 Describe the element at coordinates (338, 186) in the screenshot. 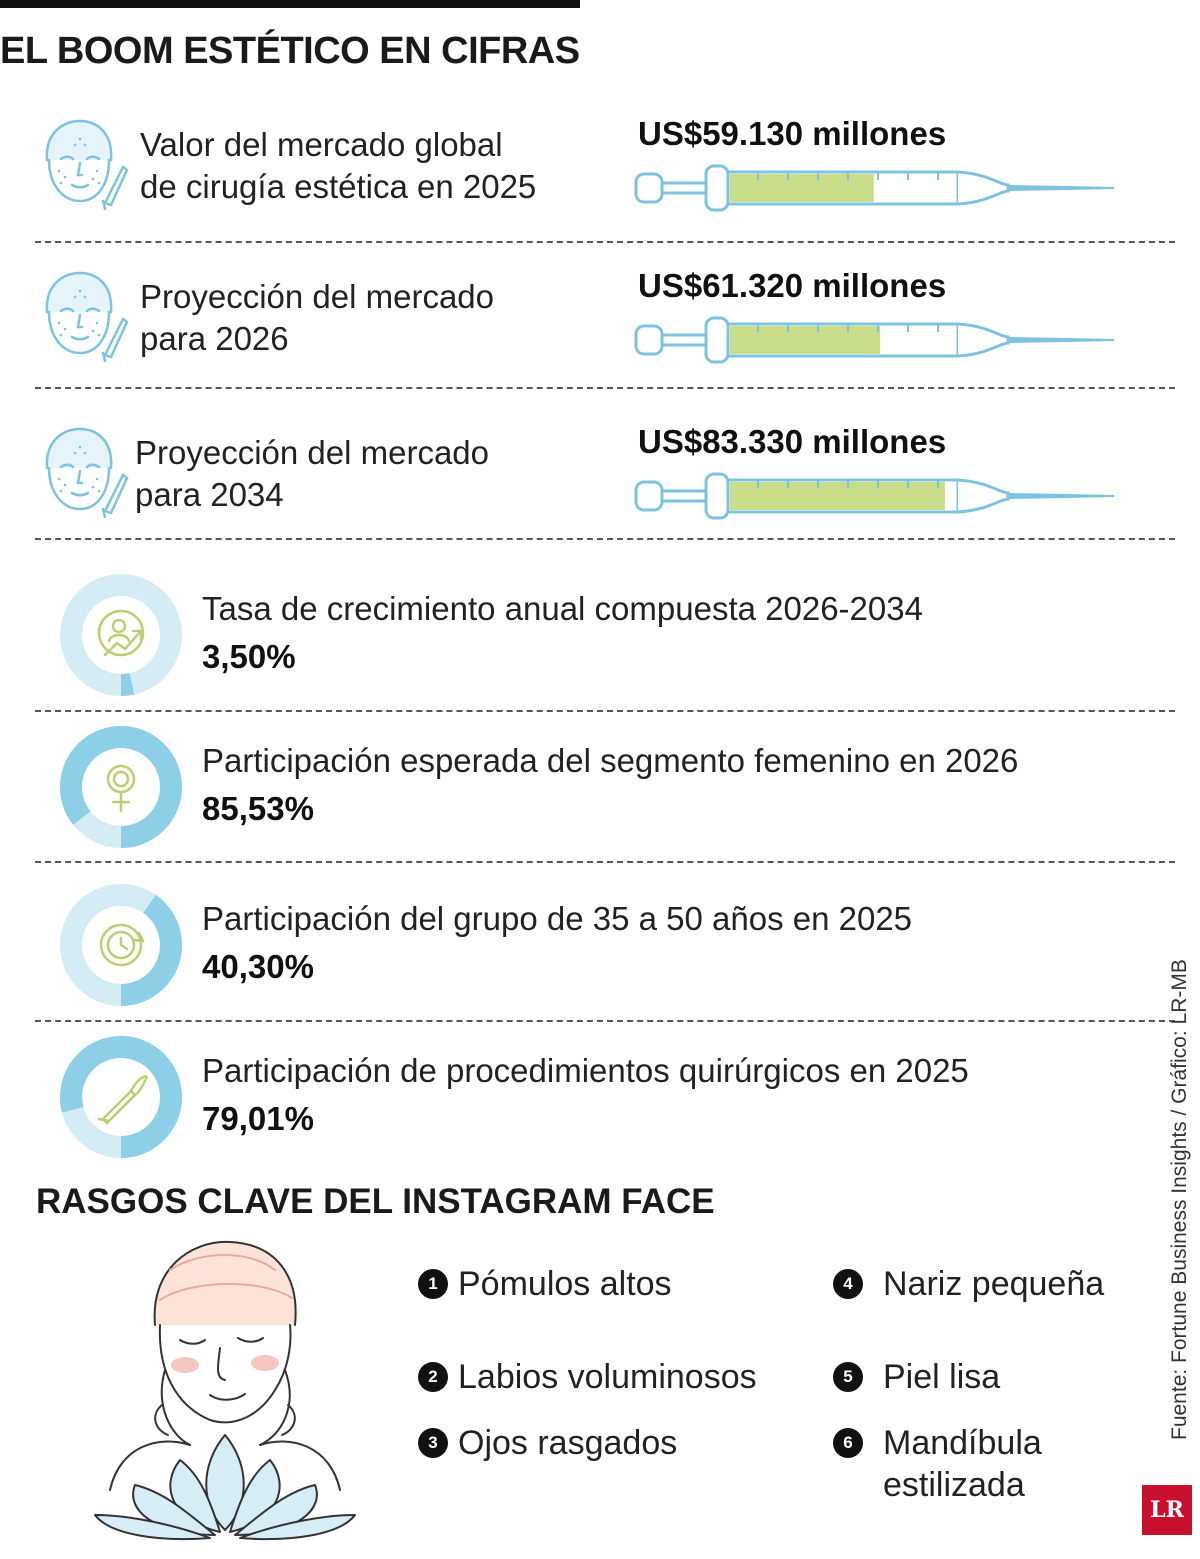

I see `market-label-line: de cirugía estética en 2025` at that location.